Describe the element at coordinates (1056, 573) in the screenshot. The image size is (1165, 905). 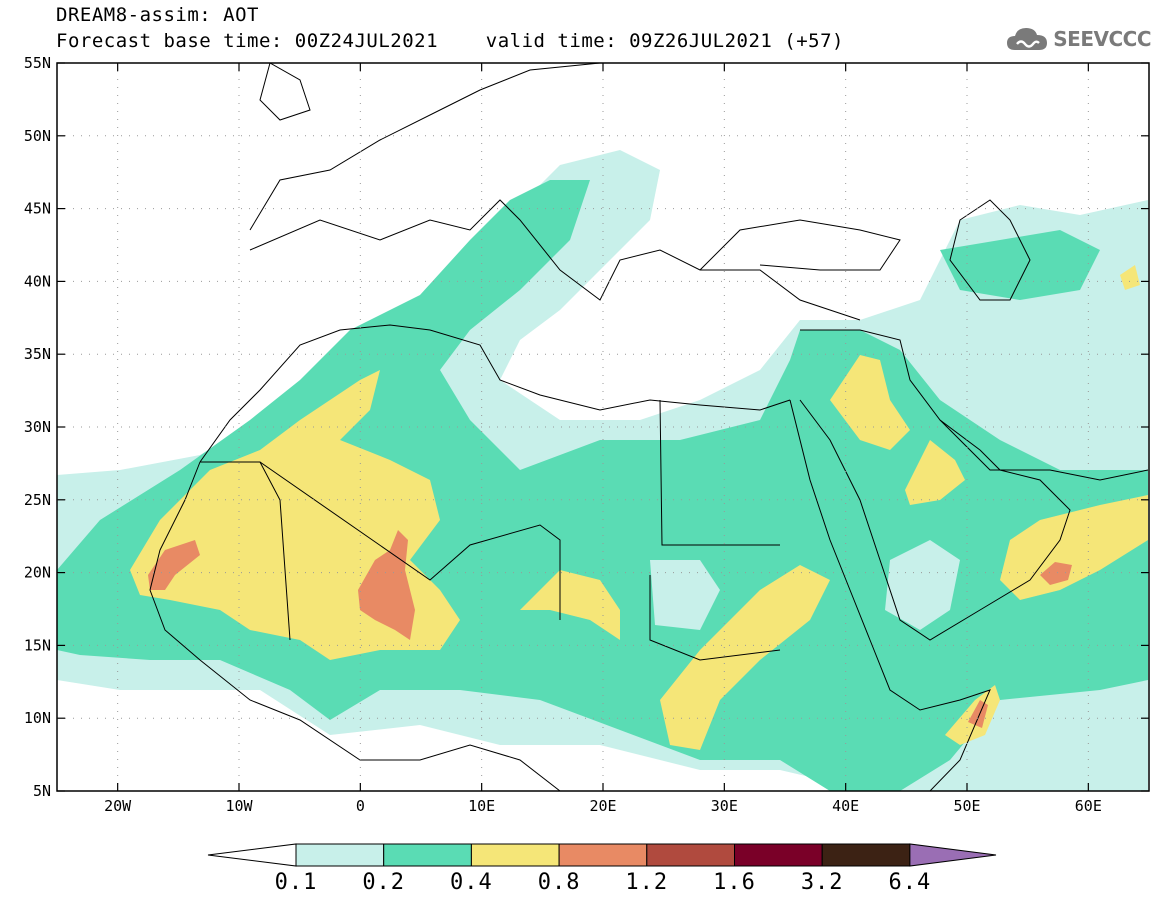
I see `aot-field-0.8-oman` at that location.